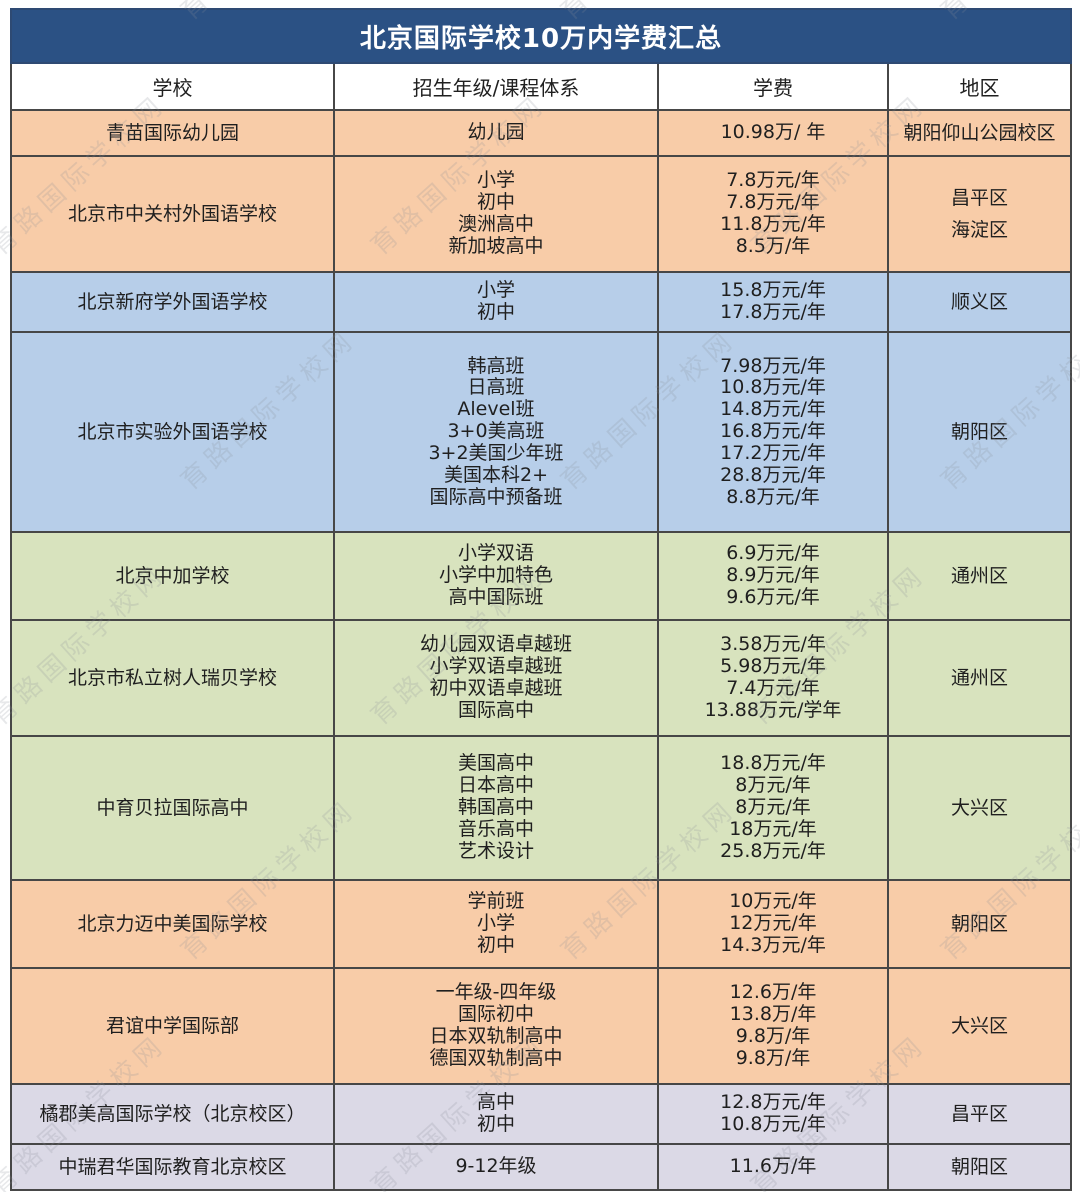 The width and height of the screenshot is (1080, 1192). I want to click on district-cell: 顺义区, so click(979, 302).